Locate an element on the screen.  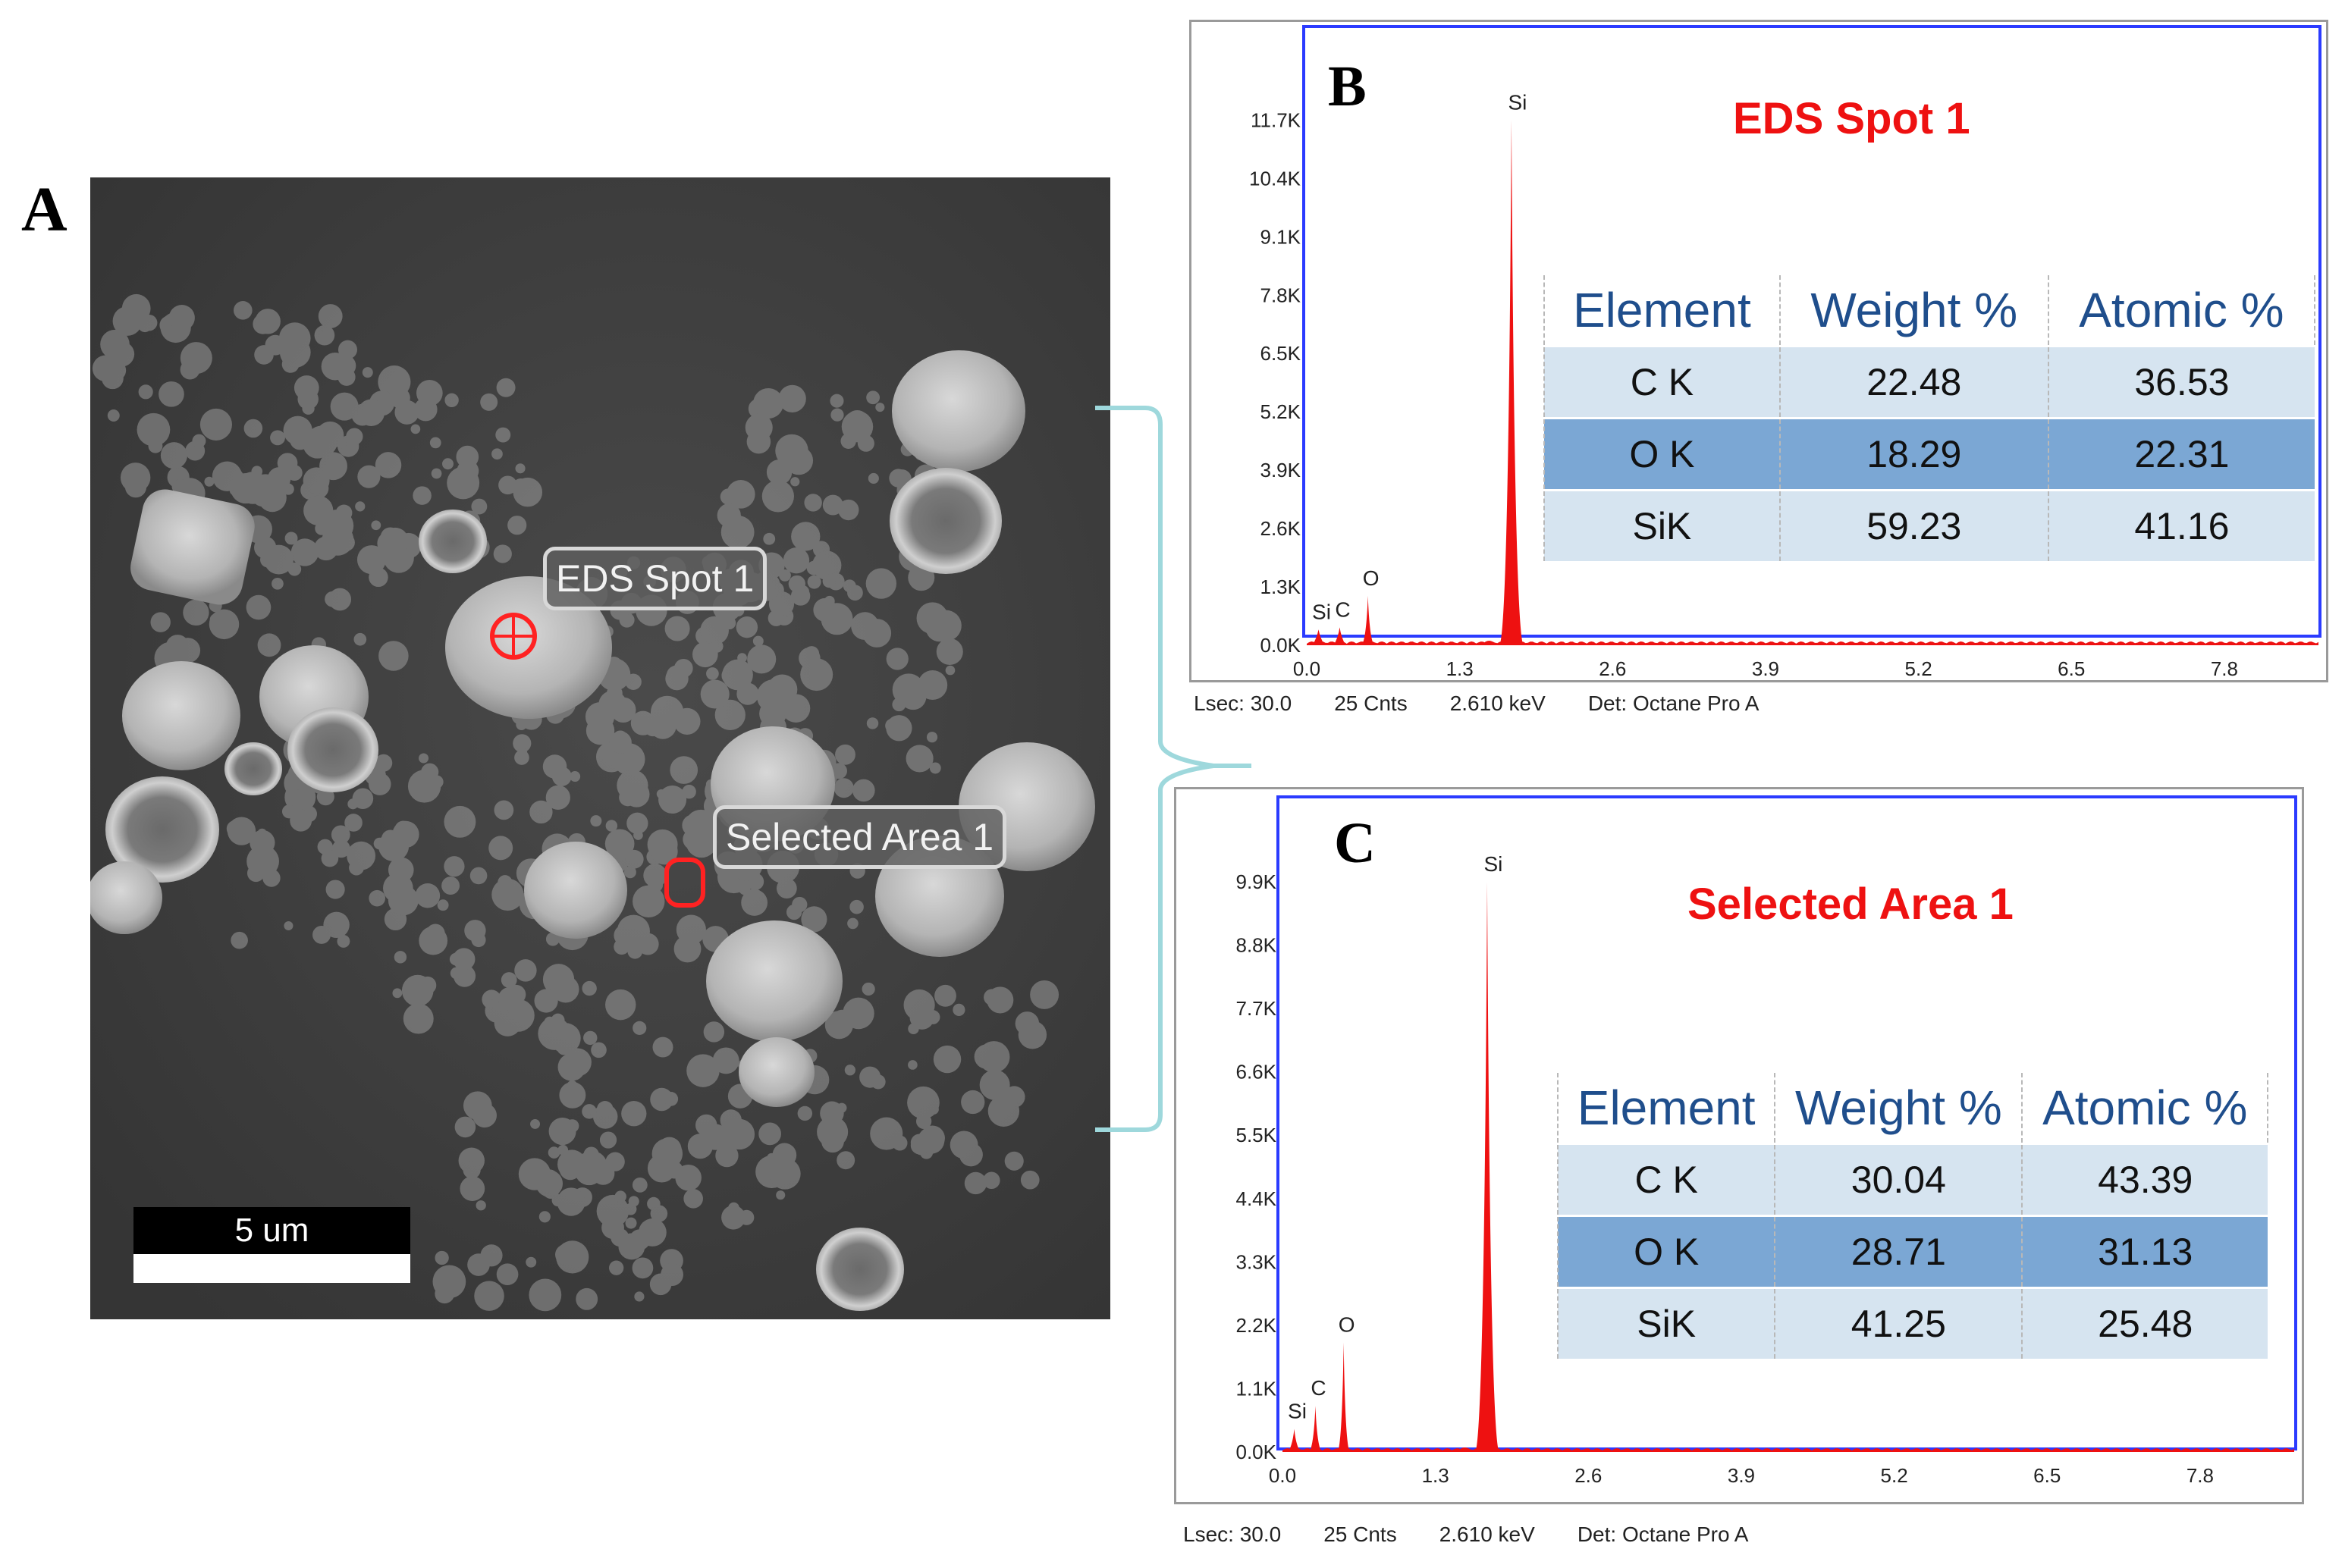
row-atomic: 25.48 is located at coordinates (2145, 1323).